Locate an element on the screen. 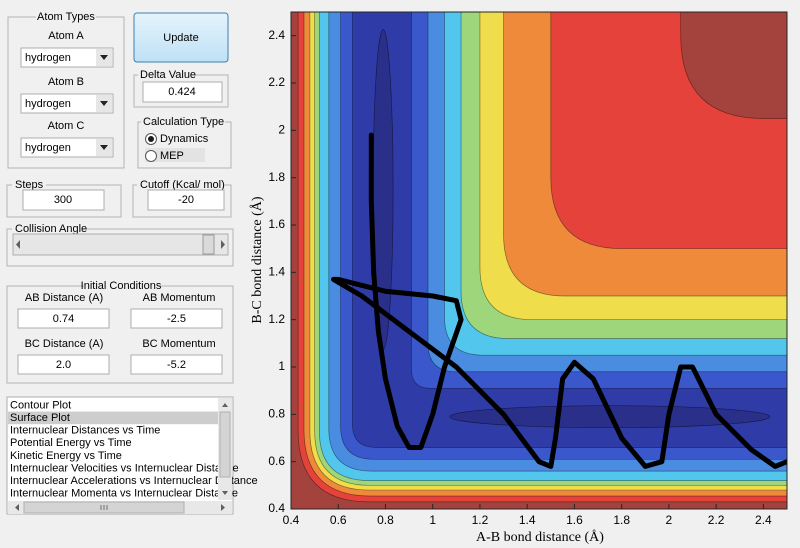  x-tick-label: 1.8 is located at coordinates (621, 520).